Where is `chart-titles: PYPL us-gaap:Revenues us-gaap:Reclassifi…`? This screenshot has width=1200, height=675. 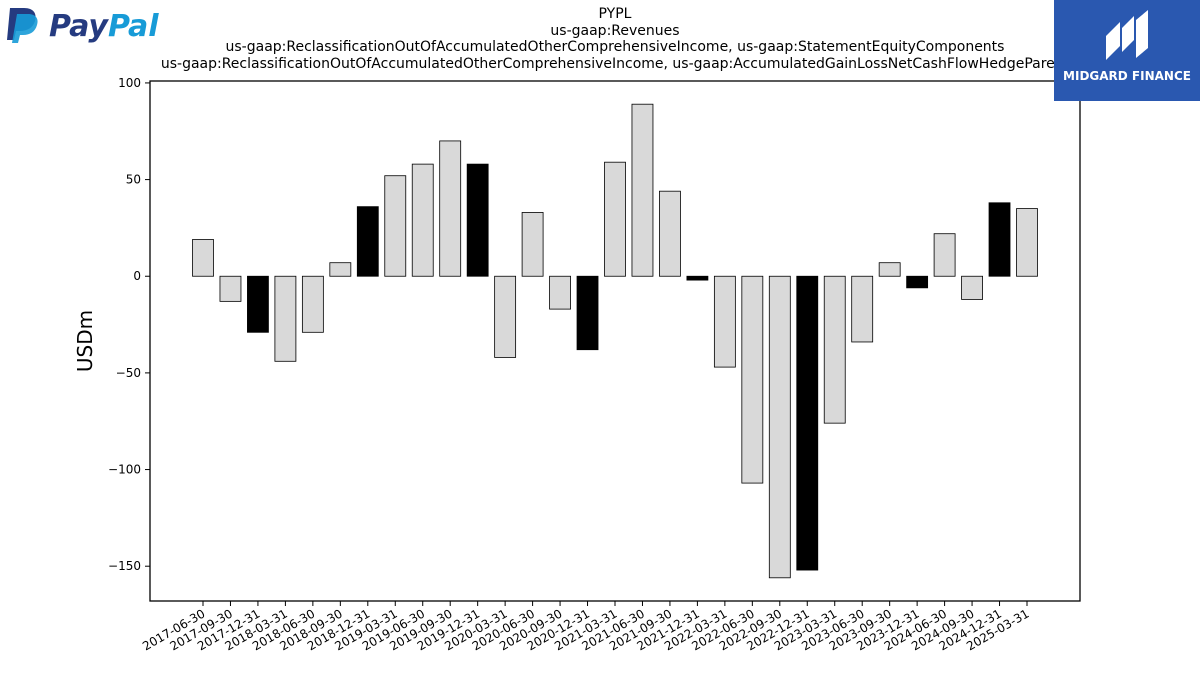
chart-titles: PYPL us-gaap:Revenues us-gaap:Reclassifi… is located at coordinates (615, 39).